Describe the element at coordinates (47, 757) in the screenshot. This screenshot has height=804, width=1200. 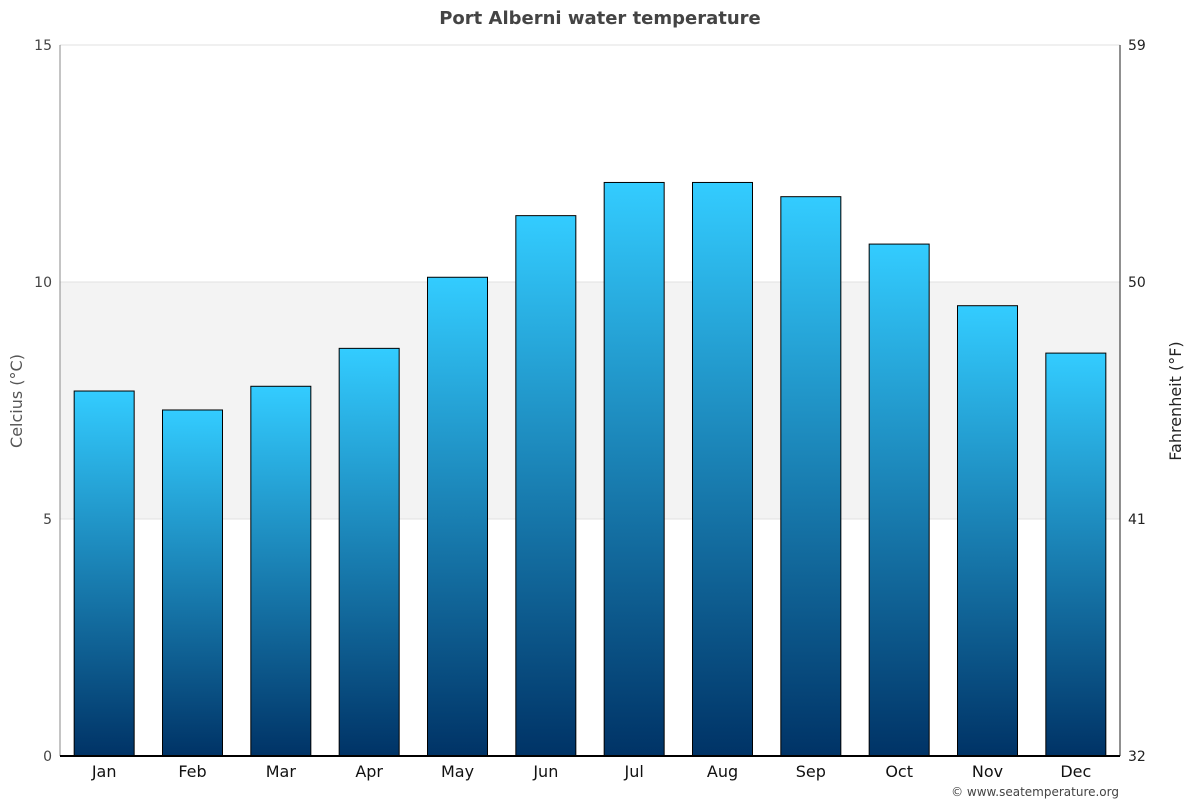
I see `y-tick-label-left: 0` at that location.